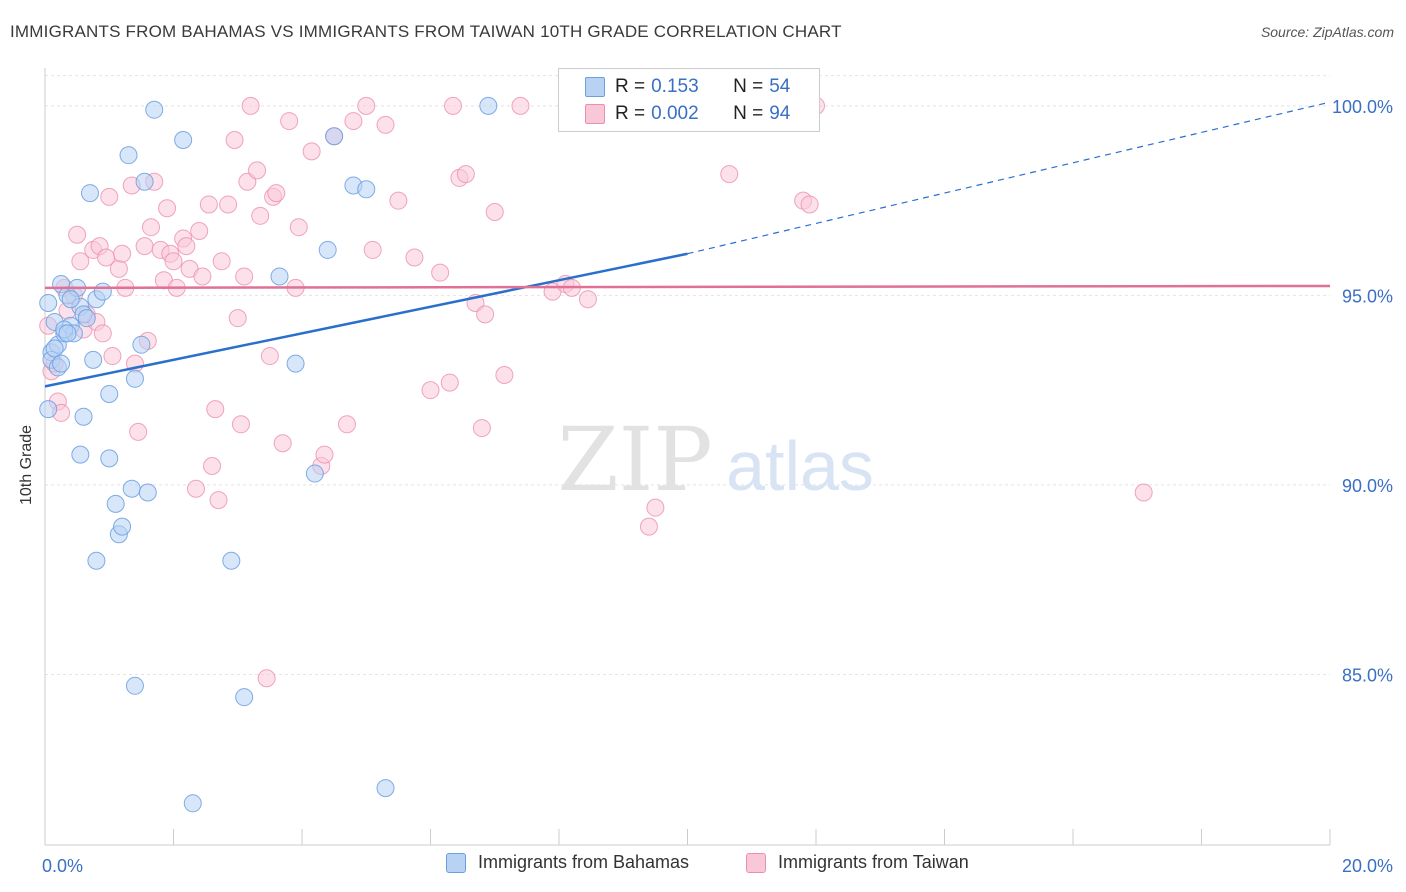 This screenshot has height=892, width=1406. Describe the element at coordinates (1327, 32) in the screenshot. I see `chart-source: Source: ZipAtlas.com` at that location.